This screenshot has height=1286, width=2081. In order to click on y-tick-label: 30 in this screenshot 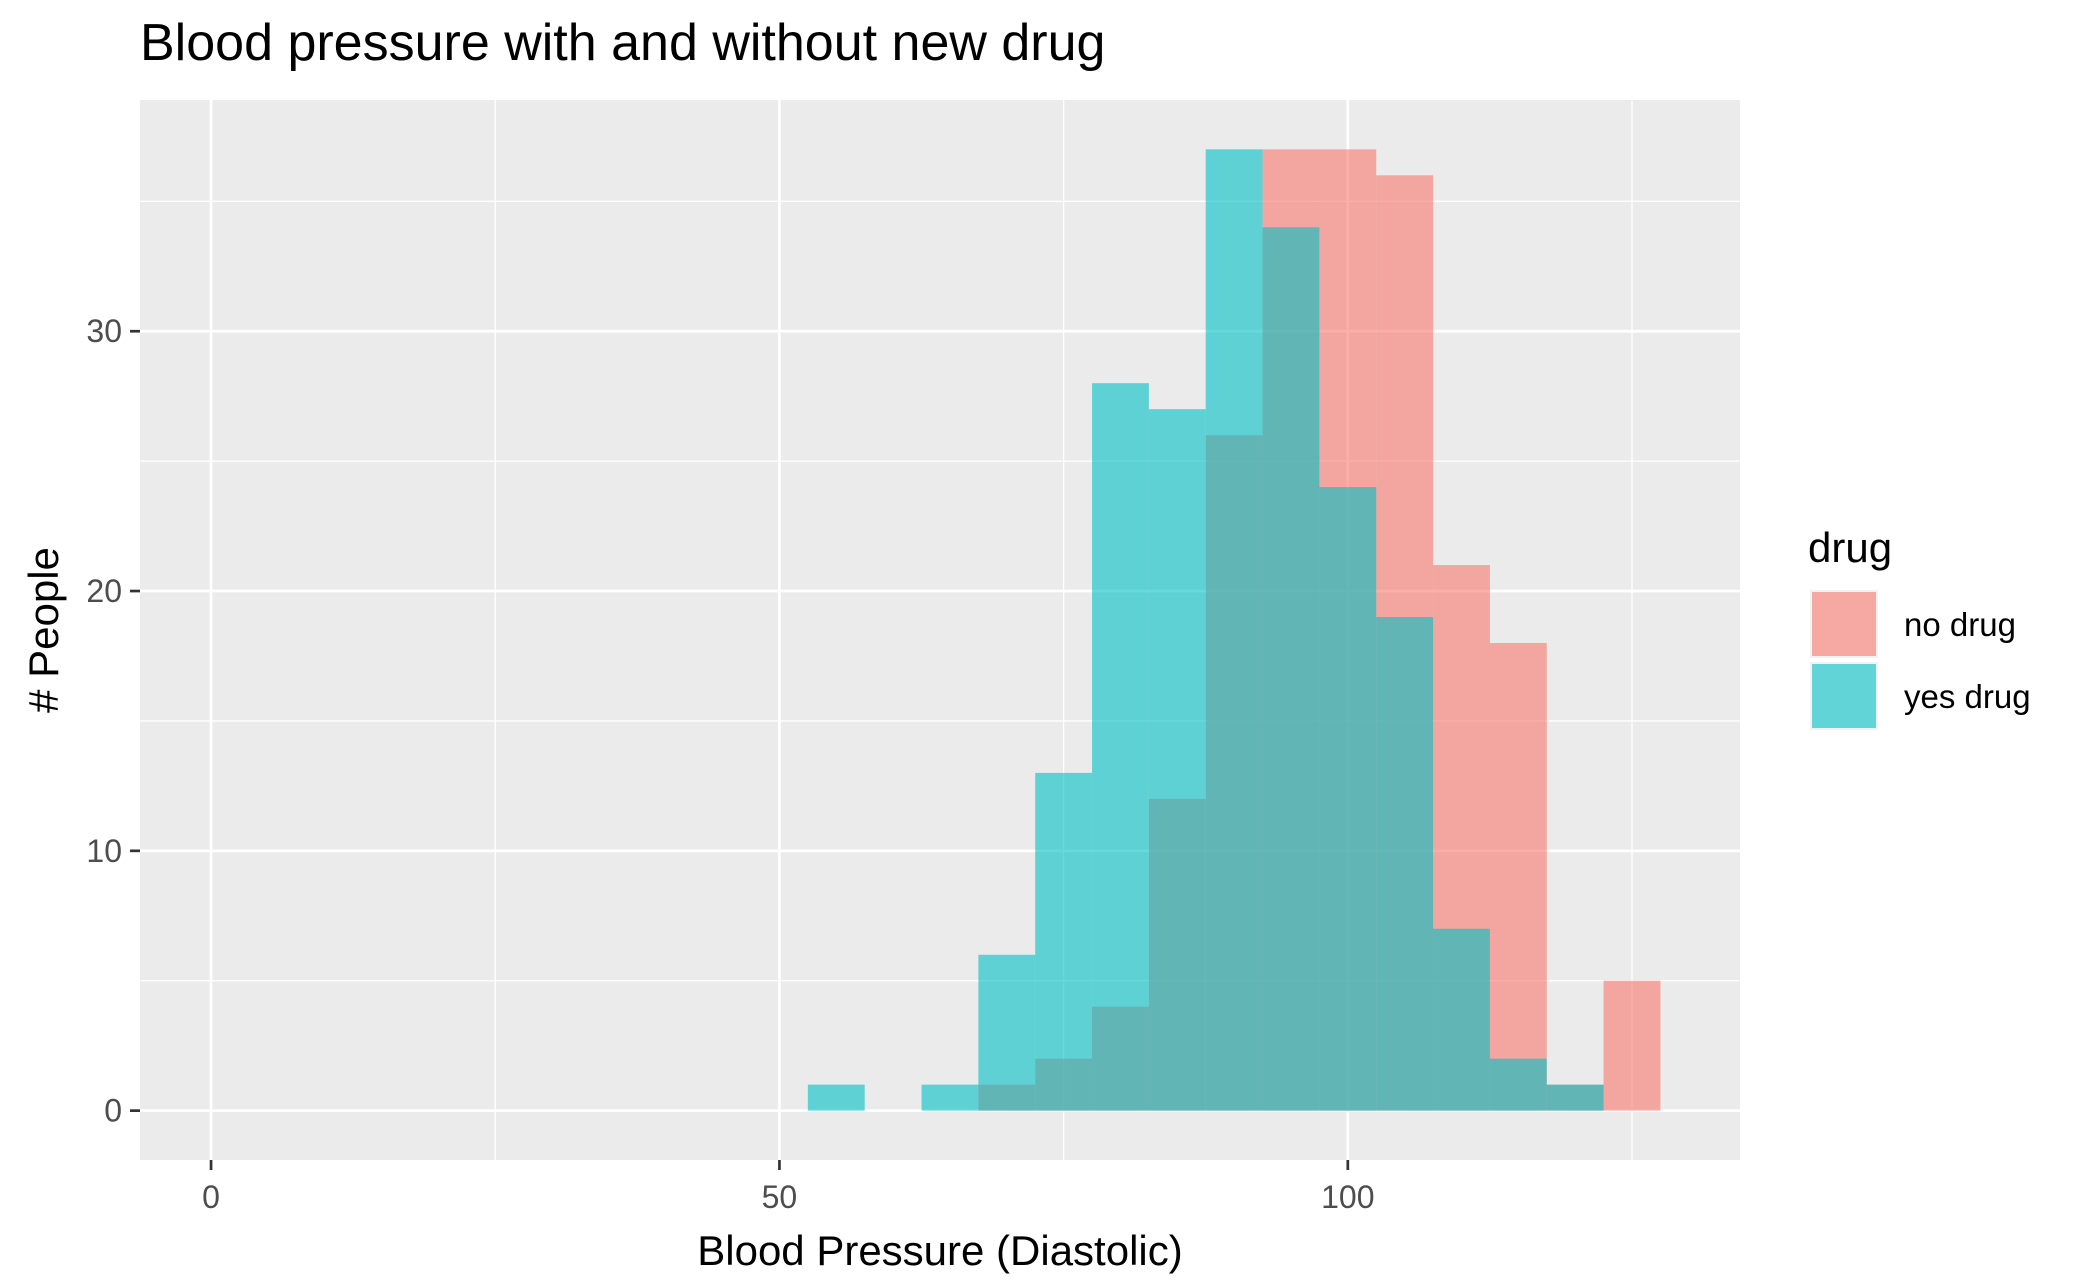, I will do `click(104, 331)`.